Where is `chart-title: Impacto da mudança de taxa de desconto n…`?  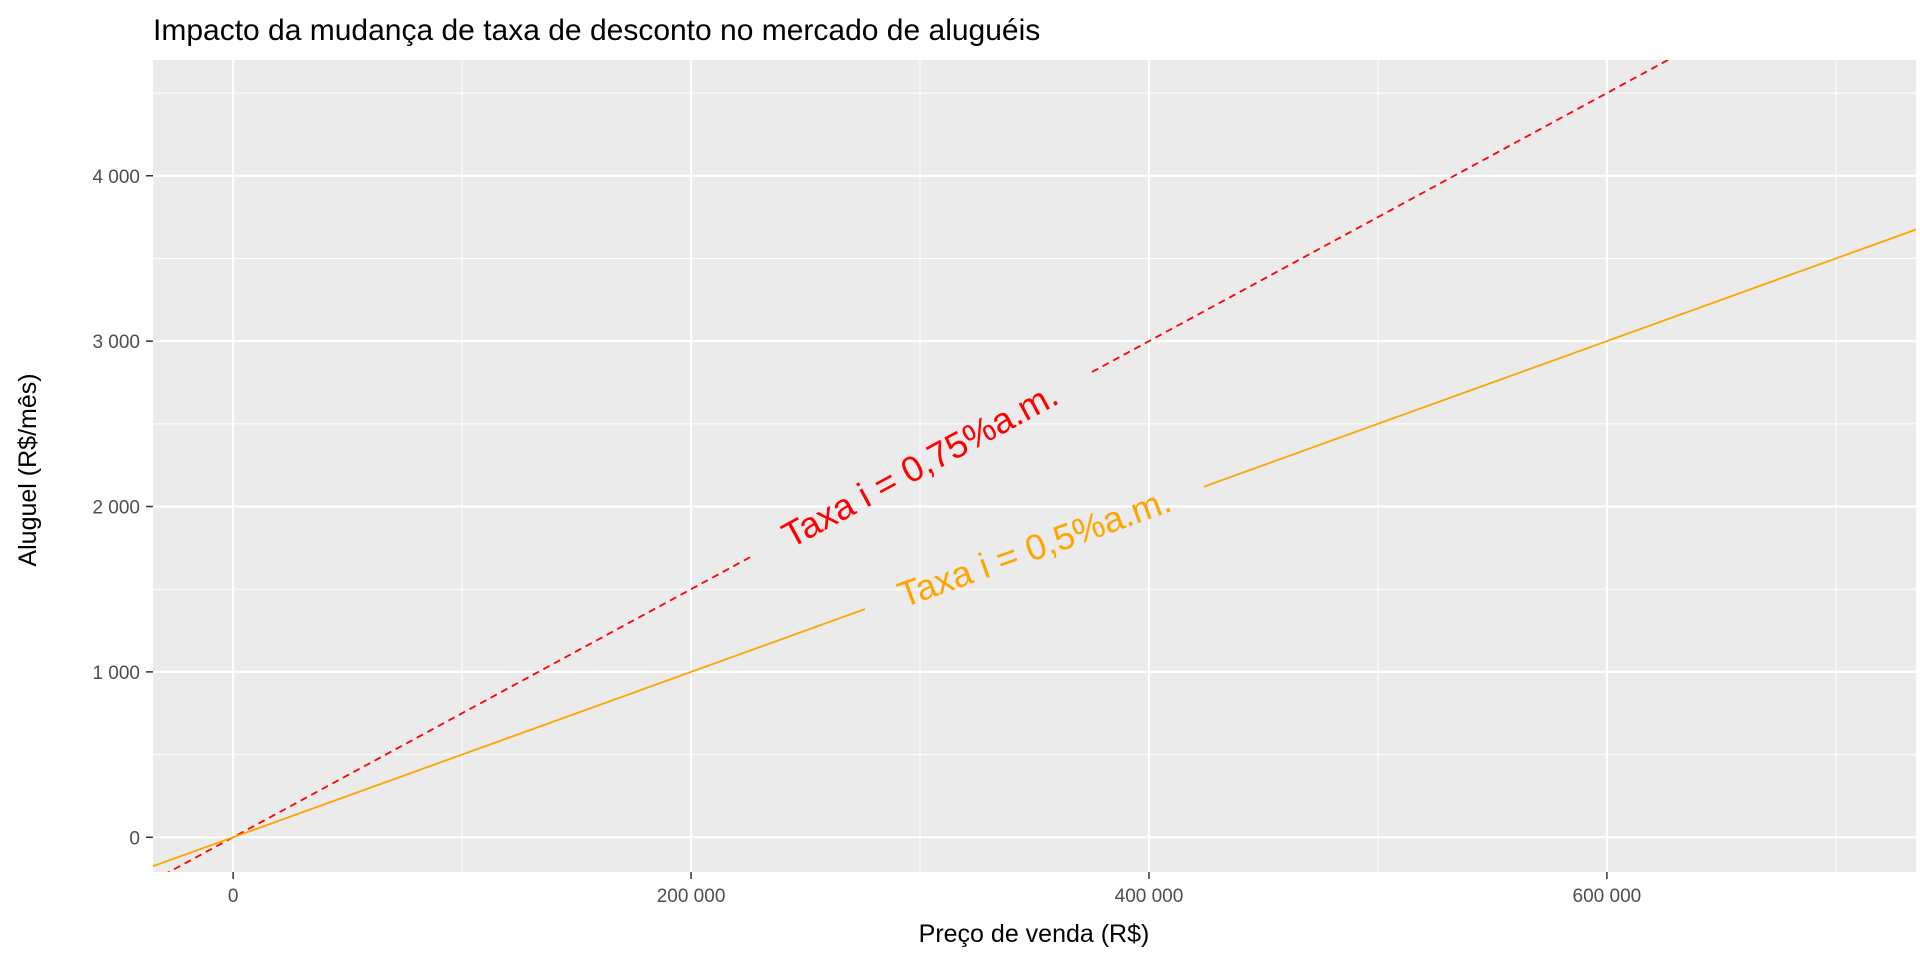
chart-title: Impacto da mudança de taxa de desconto n… is located at coordinates (596, 30).